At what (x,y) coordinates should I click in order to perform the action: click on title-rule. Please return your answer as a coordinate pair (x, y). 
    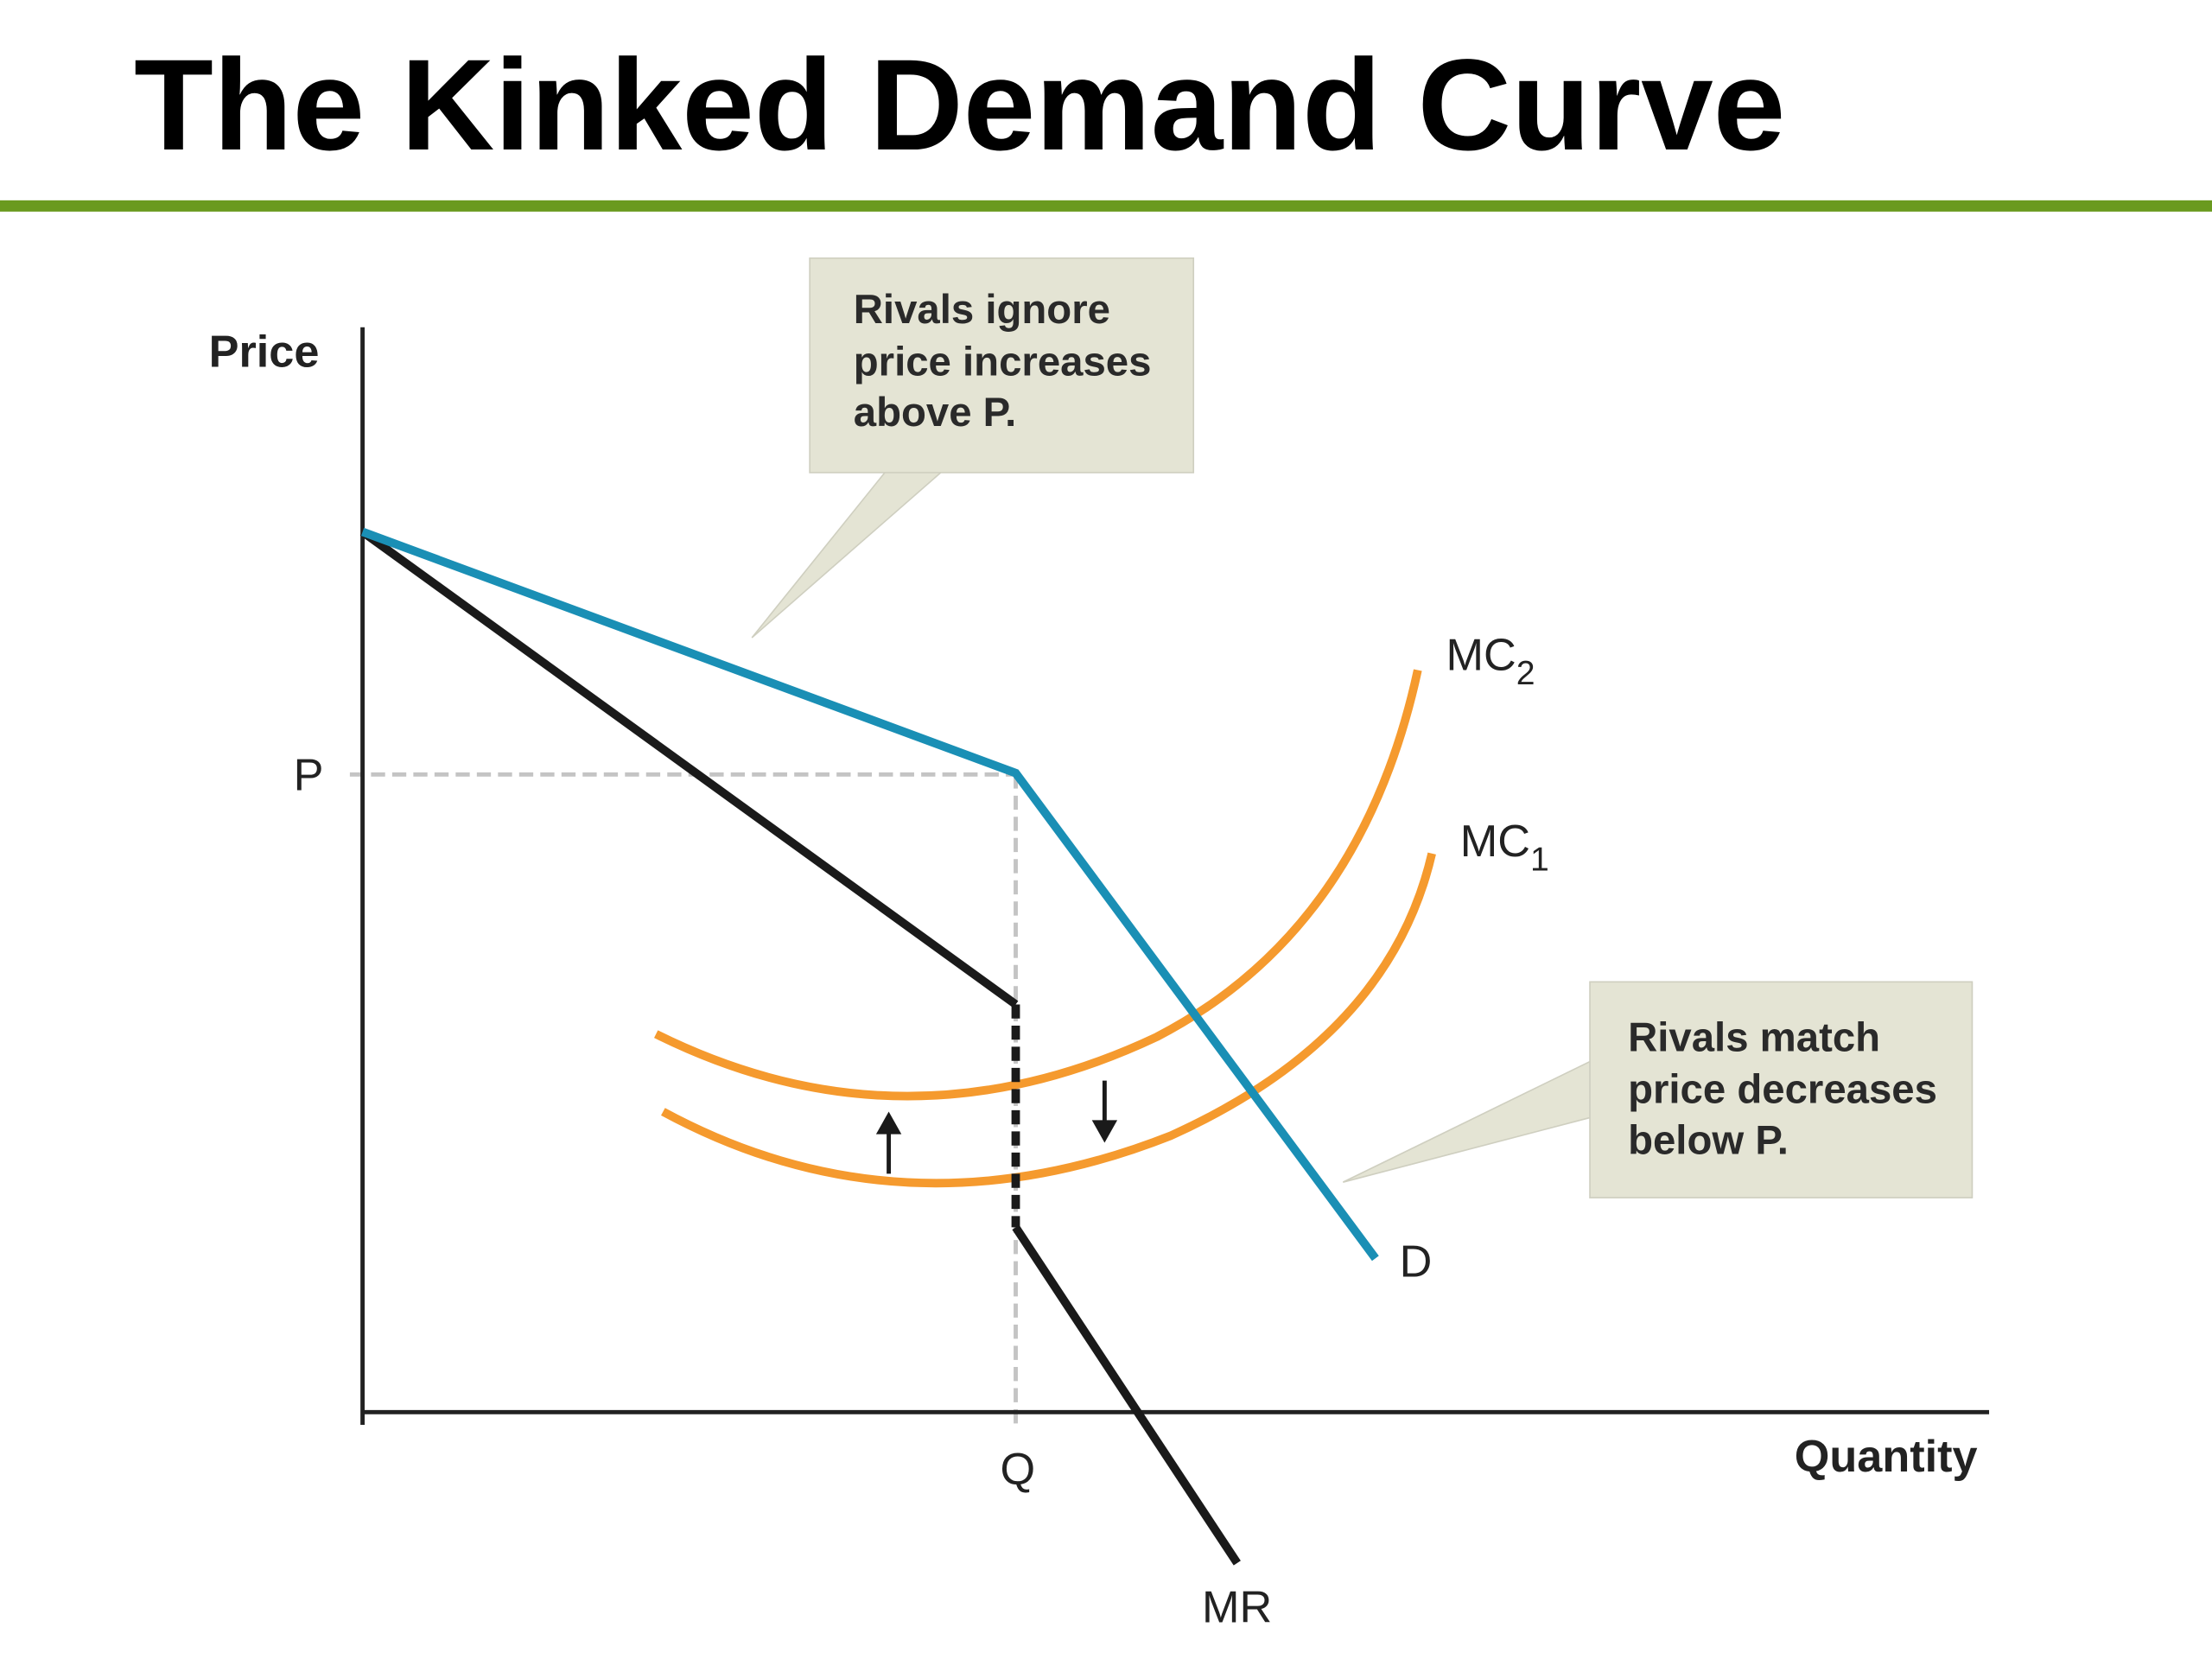
    Looking at the image, I should click on (1106, 206).